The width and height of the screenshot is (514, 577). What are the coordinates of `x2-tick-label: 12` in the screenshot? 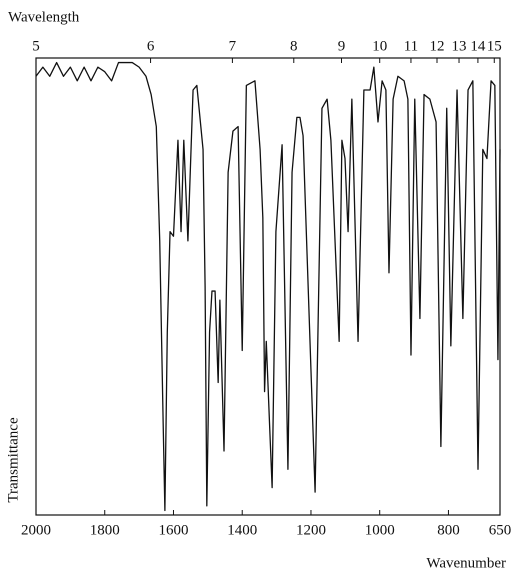 It's located at (436, 46).